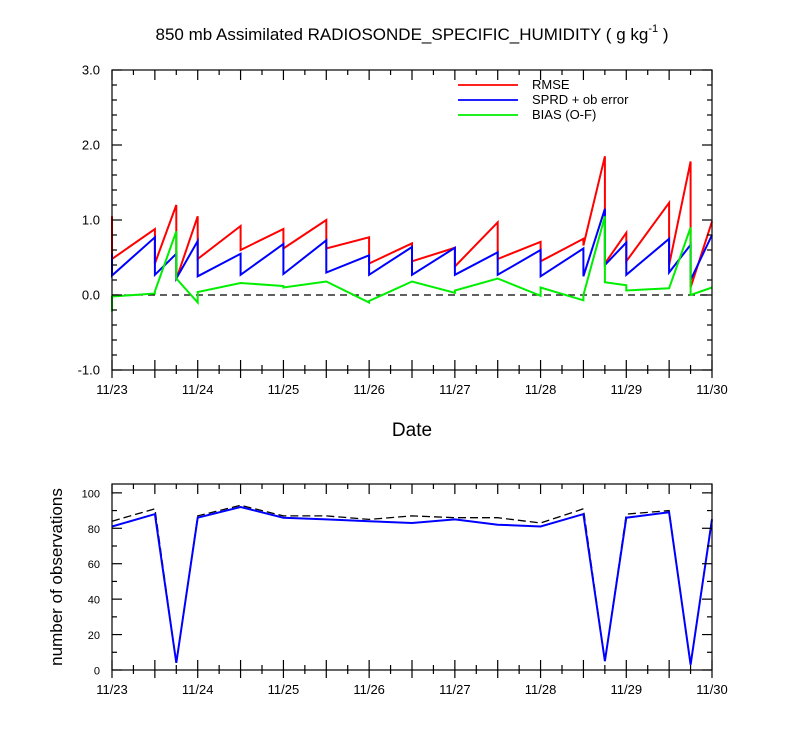 This screenshot has height=750, width=800. What do you see at coordinates (369, 689) in the screenshot?
I see `bottom-xtick-label: 11/26` at bounding box center [369, 689].